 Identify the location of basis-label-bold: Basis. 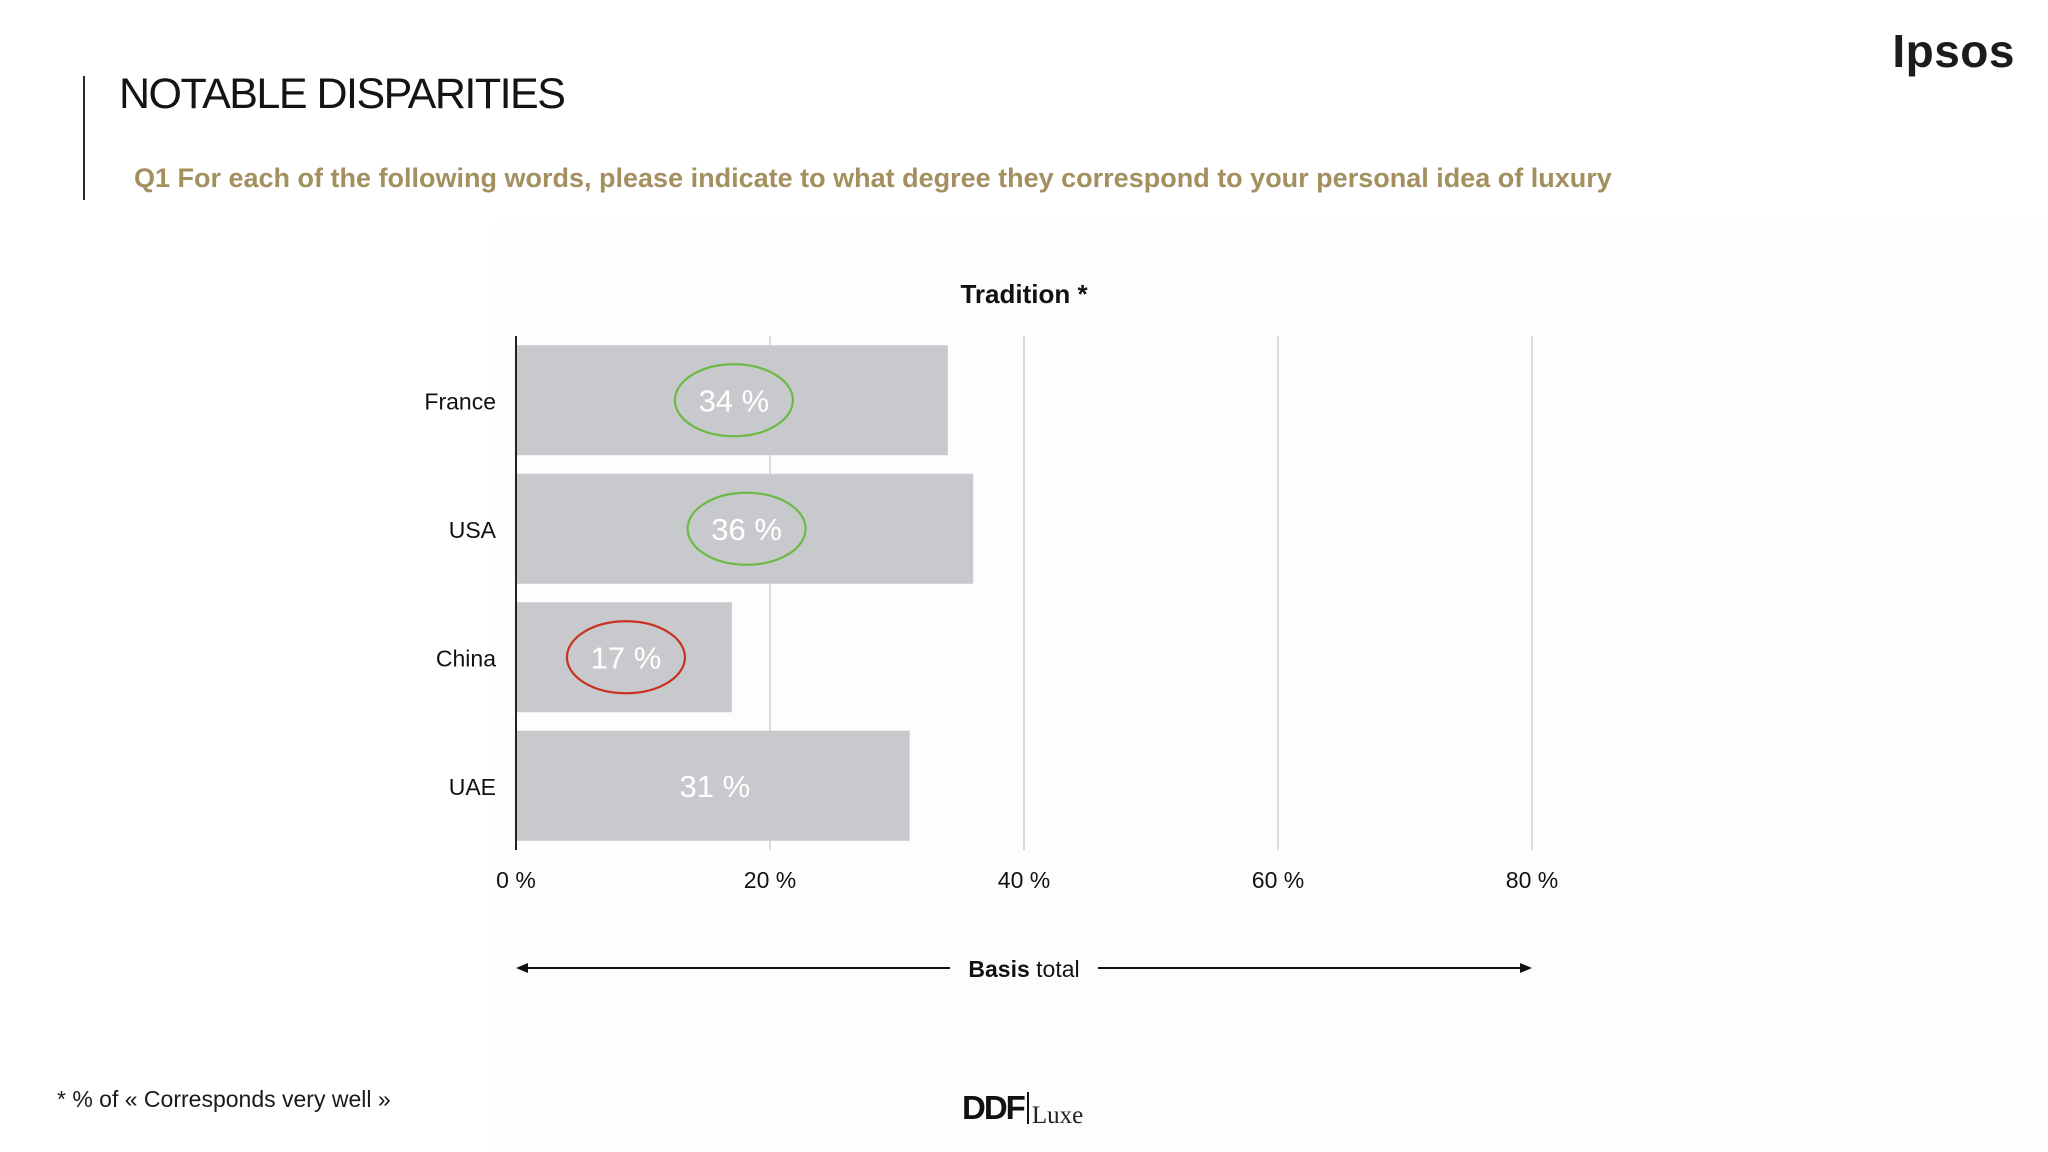
(998, 969).